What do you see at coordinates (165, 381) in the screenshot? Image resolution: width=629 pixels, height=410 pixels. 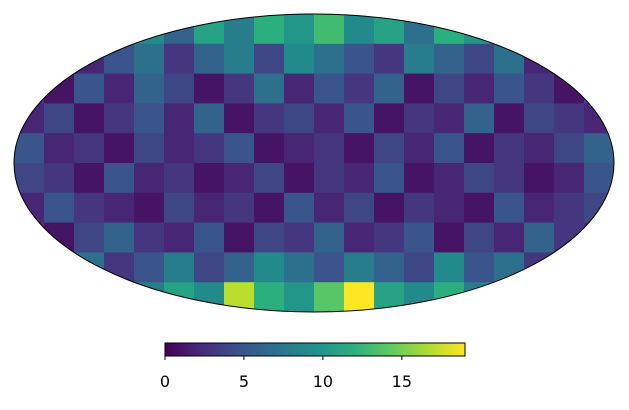 I see `colorbar-tick-label: 0` at bounding box center [165, 381].